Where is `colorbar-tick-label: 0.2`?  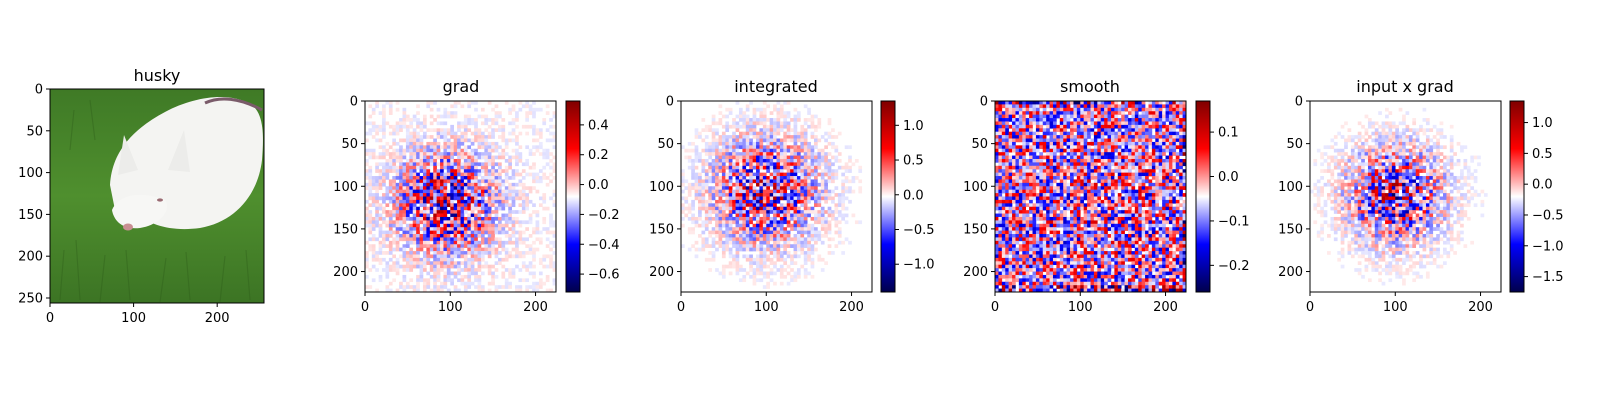 colorbar-tick-label: 0.2 is located at coordinates (598, 155).